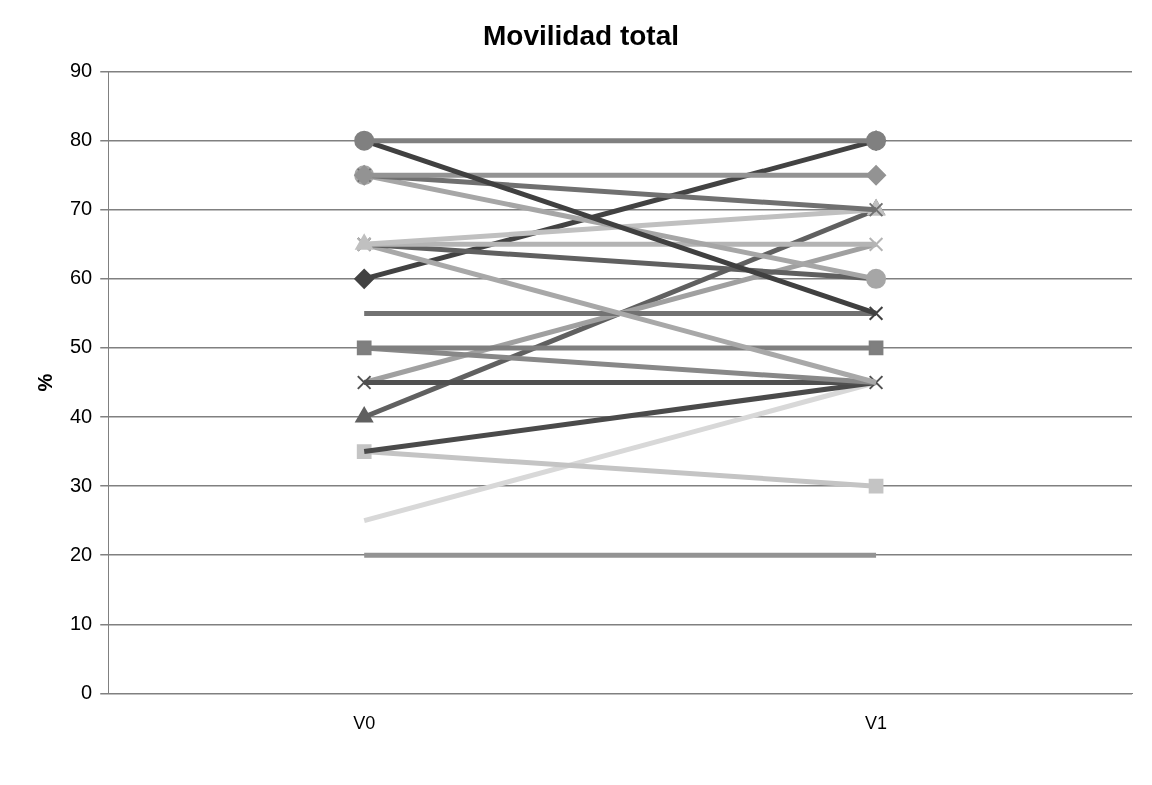 Image resolution: width=1152 pixels, height=785 pixels. Describe the element at coordinates (81, 139) in the screenshot. I see `y-tick-label: 80` at that location.